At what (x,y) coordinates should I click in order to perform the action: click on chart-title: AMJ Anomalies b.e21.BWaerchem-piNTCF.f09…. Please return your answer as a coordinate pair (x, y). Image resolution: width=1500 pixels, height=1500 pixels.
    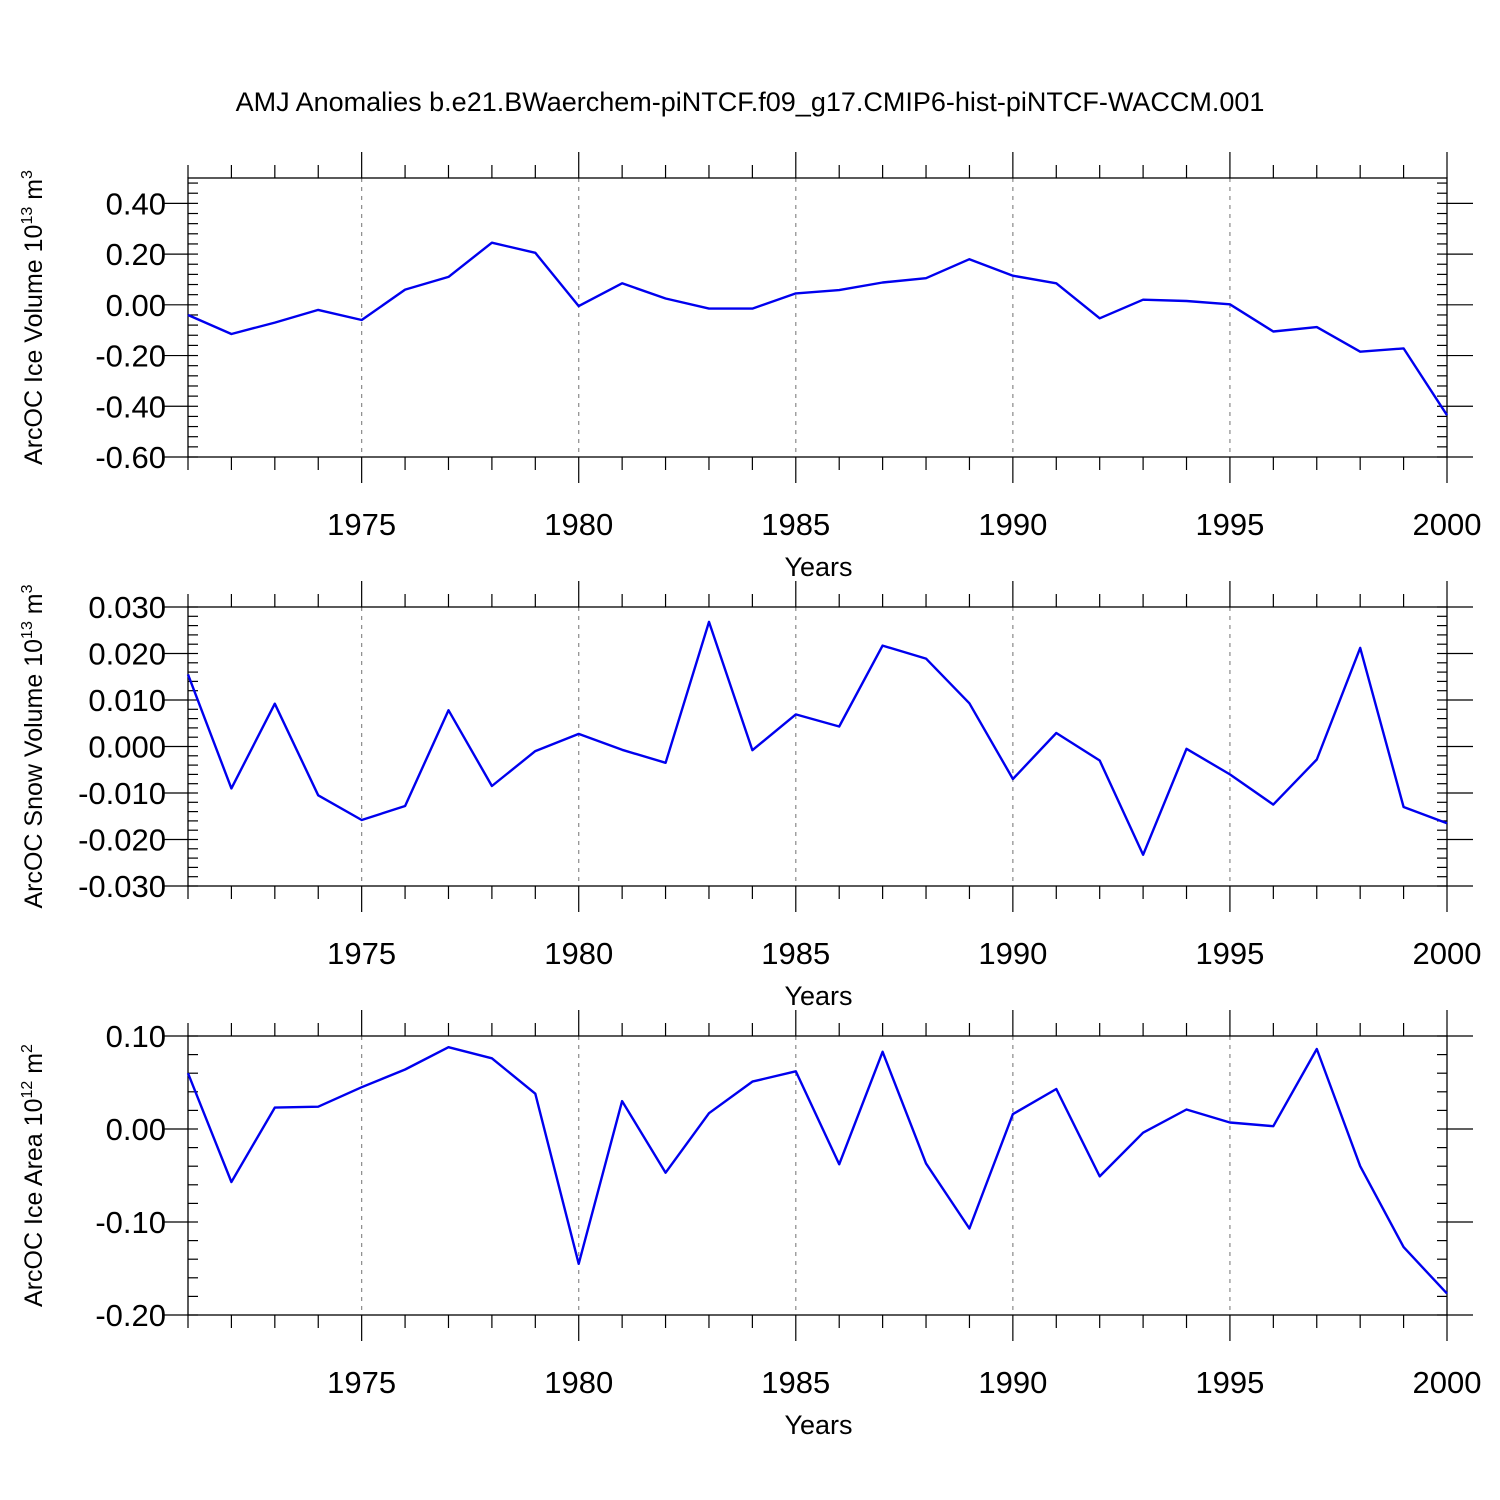
    Looking at the image, I should click on (750, 102).